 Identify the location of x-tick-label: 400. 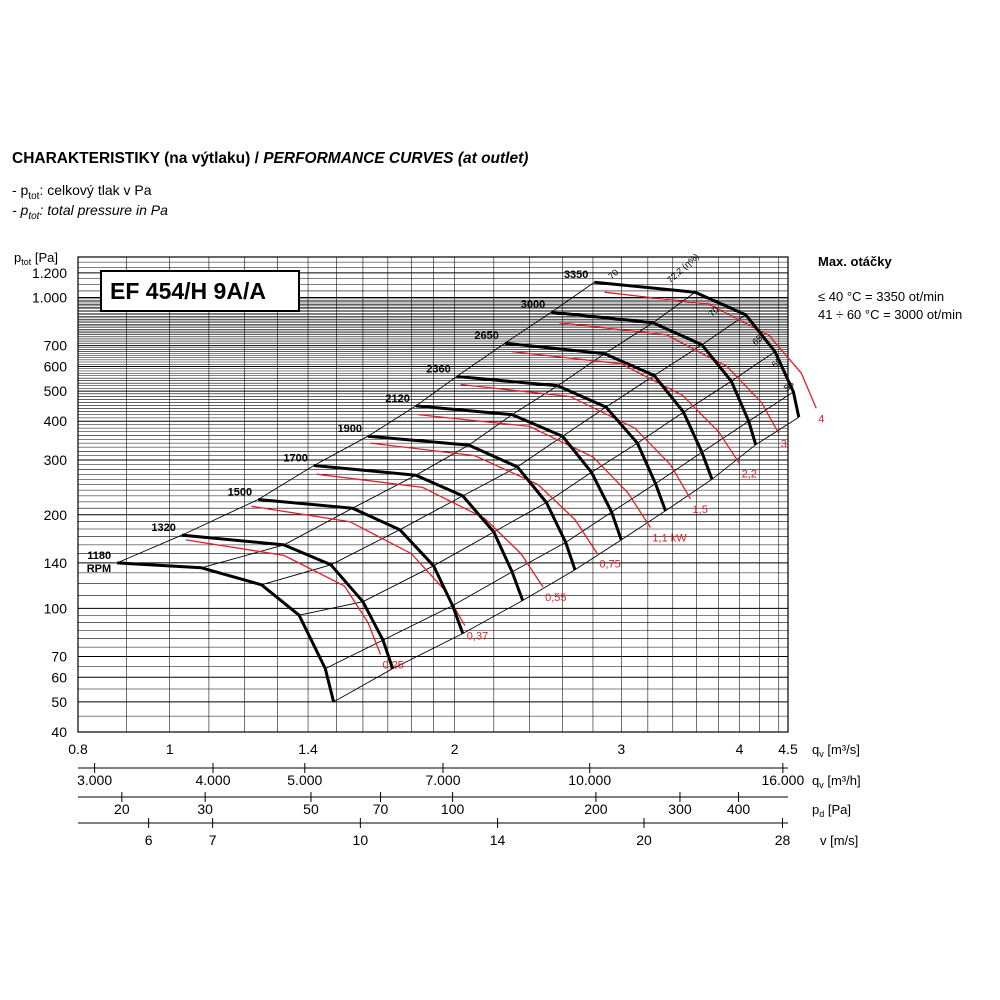
(739, 809).